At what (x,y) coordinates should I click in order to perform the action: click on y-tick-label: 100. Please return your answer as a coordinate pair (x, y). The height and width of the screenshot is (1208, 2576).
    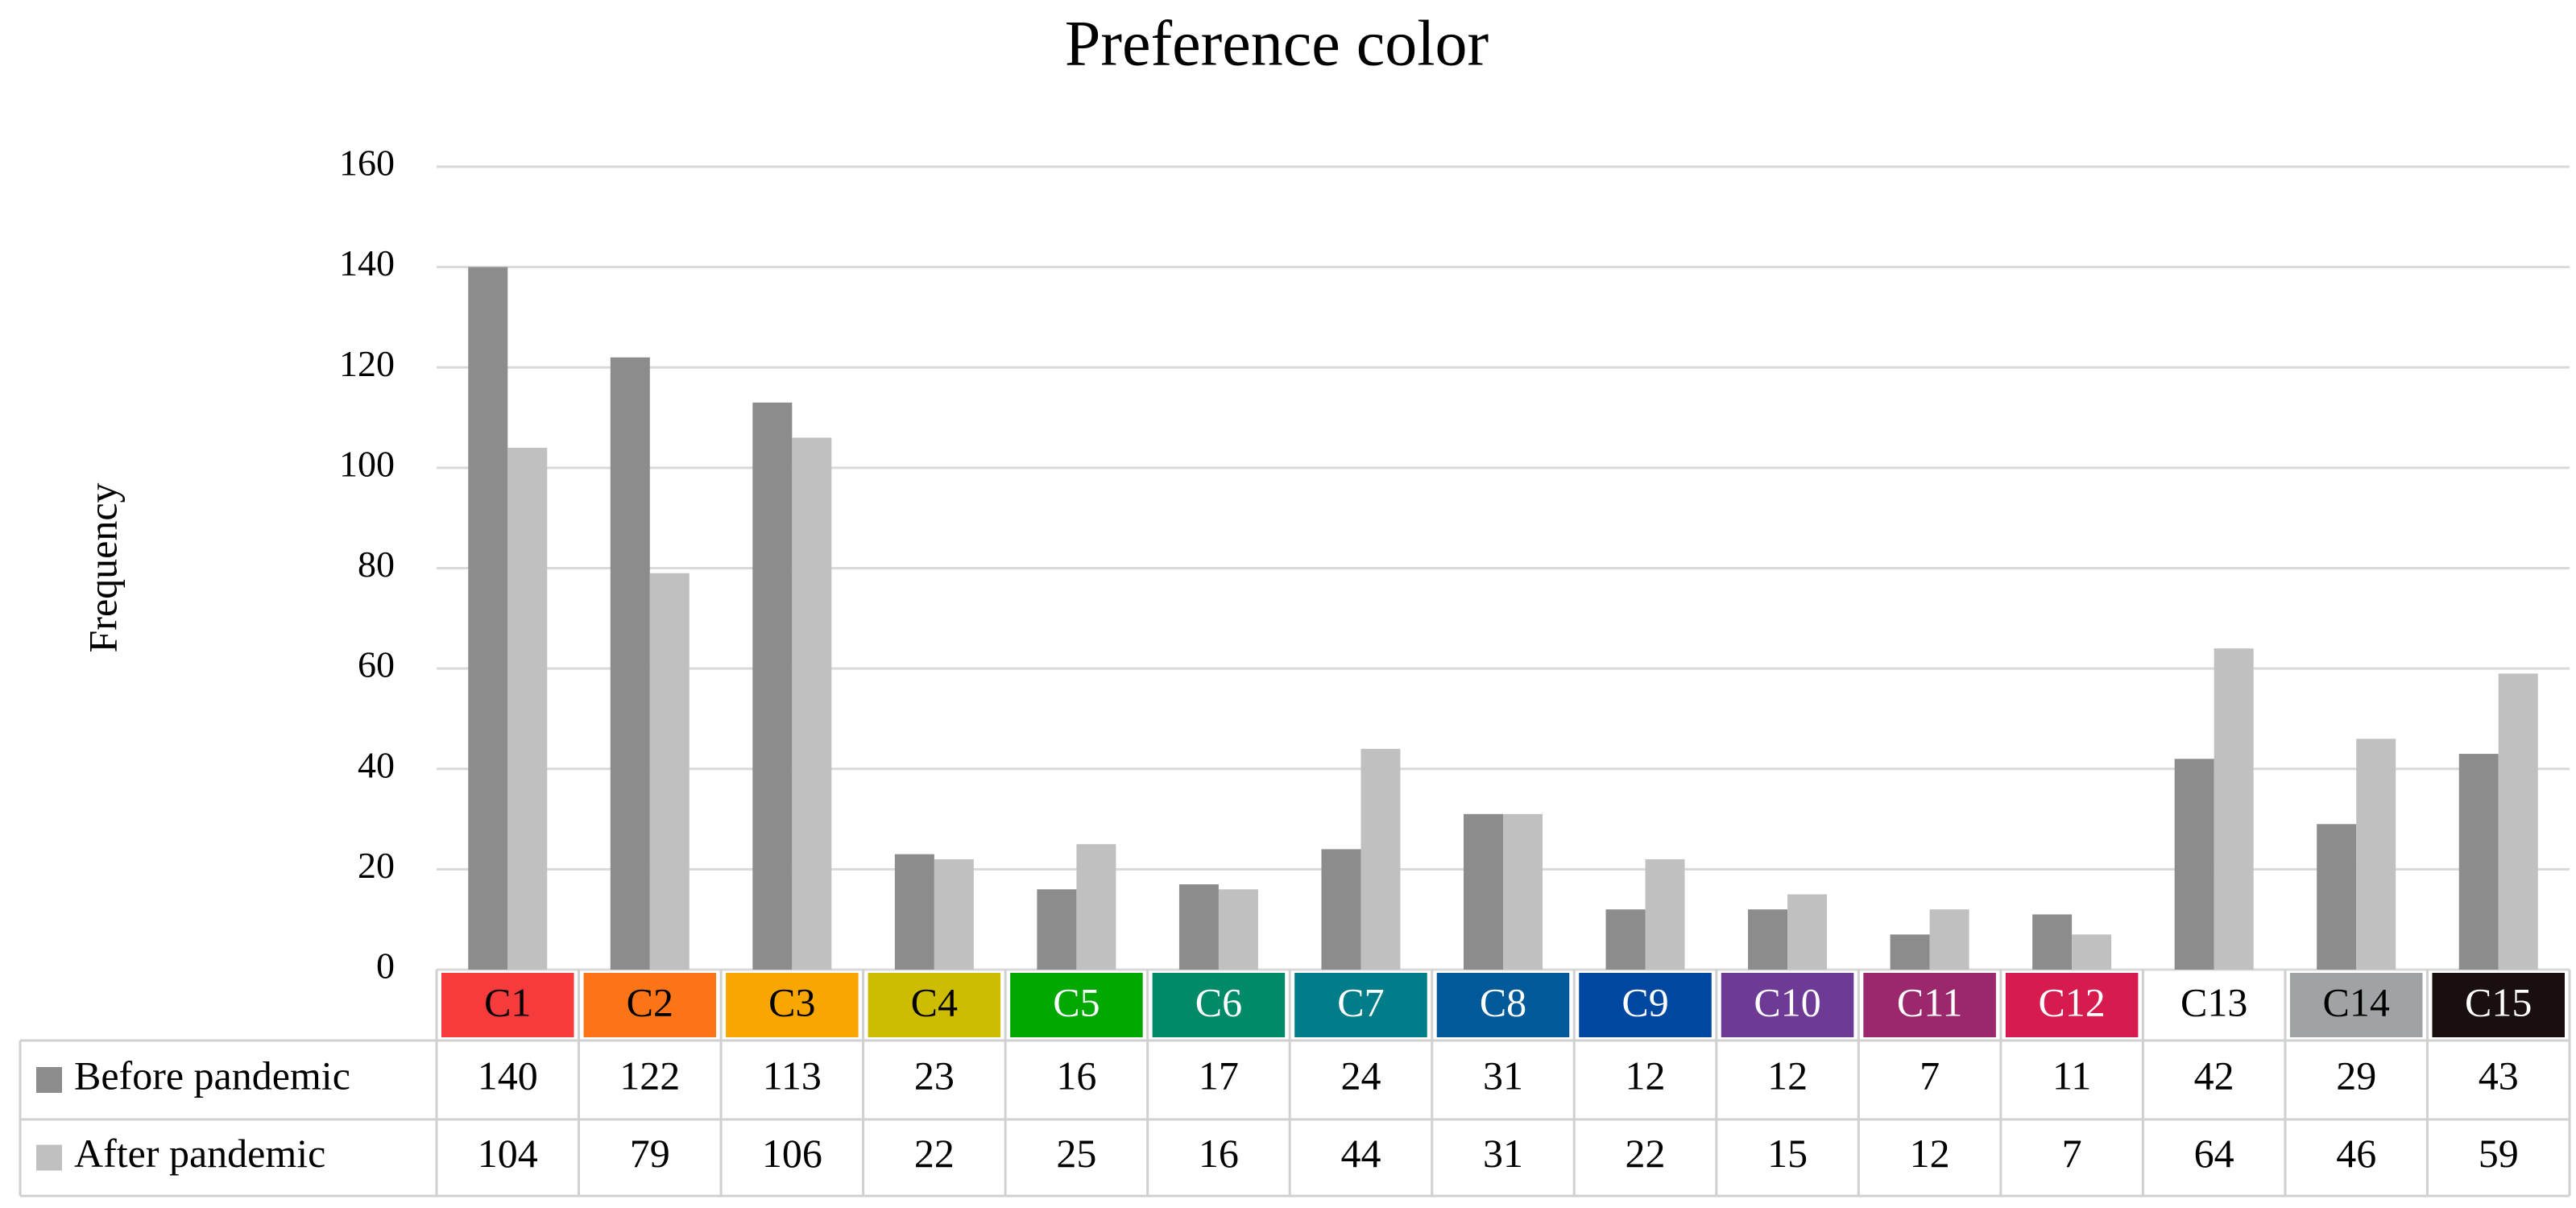
    Looking at the image, I should click on (367, 463).